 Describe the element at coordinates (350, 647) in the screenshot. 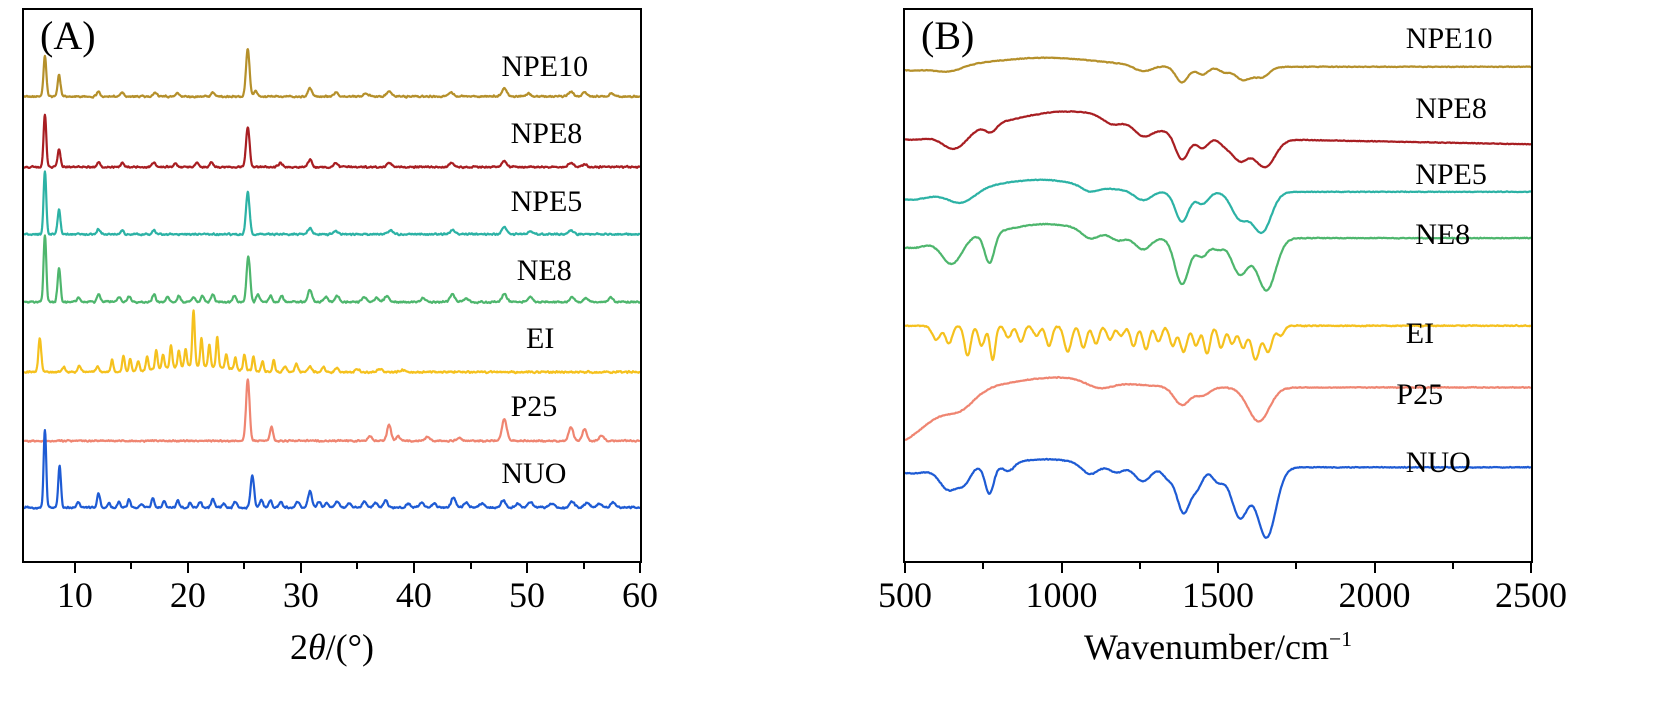

I see `xlabel-post: /(°)` at that location.